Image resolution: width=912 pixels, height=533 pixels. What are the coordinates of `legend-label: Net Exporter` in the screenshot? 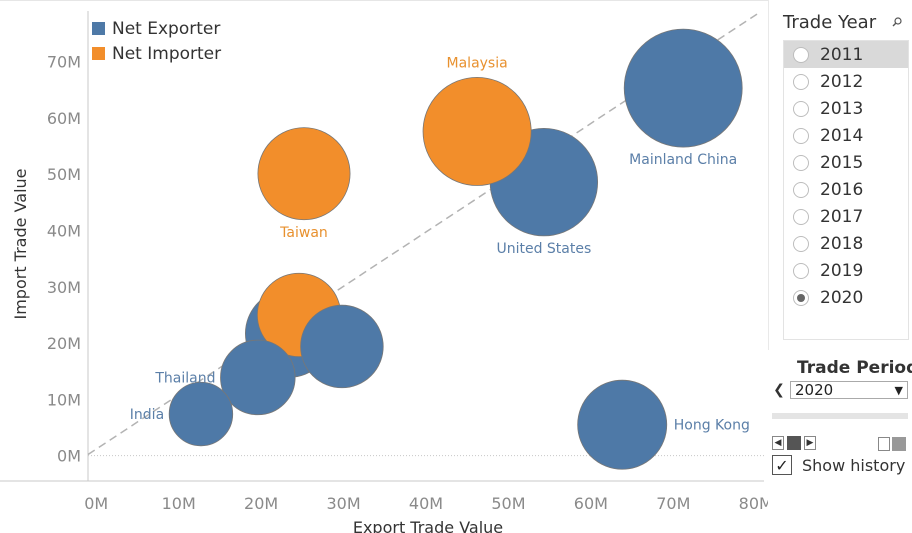 It's located at (166, 29).